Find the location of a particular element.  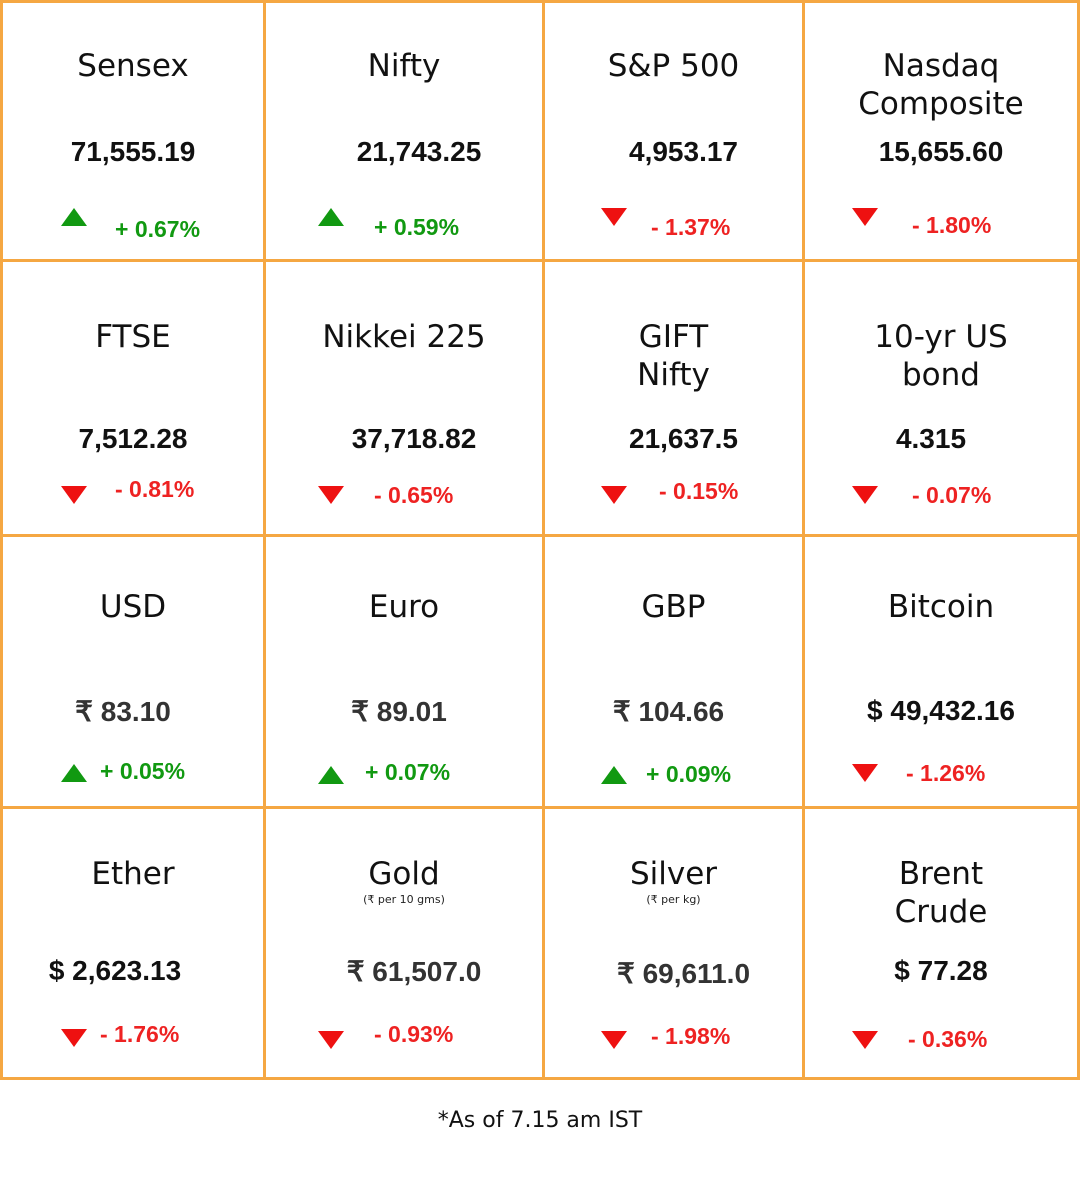

cell-name: Bitcoin is located at coordinates (941, 607).